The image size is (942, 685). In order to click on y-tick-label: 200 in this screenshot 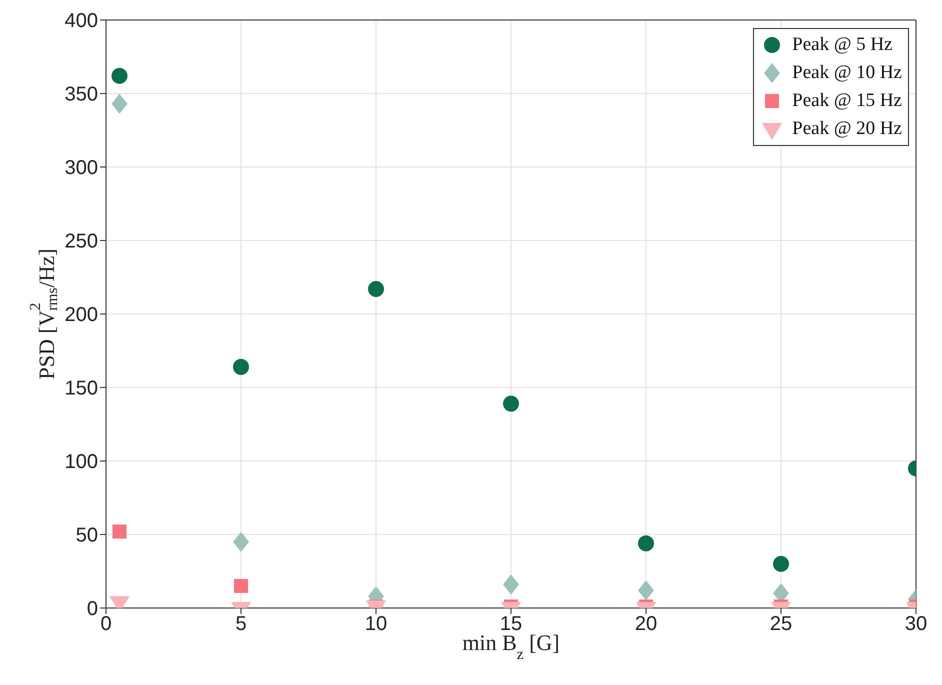, I will do `click(81, 315)`.